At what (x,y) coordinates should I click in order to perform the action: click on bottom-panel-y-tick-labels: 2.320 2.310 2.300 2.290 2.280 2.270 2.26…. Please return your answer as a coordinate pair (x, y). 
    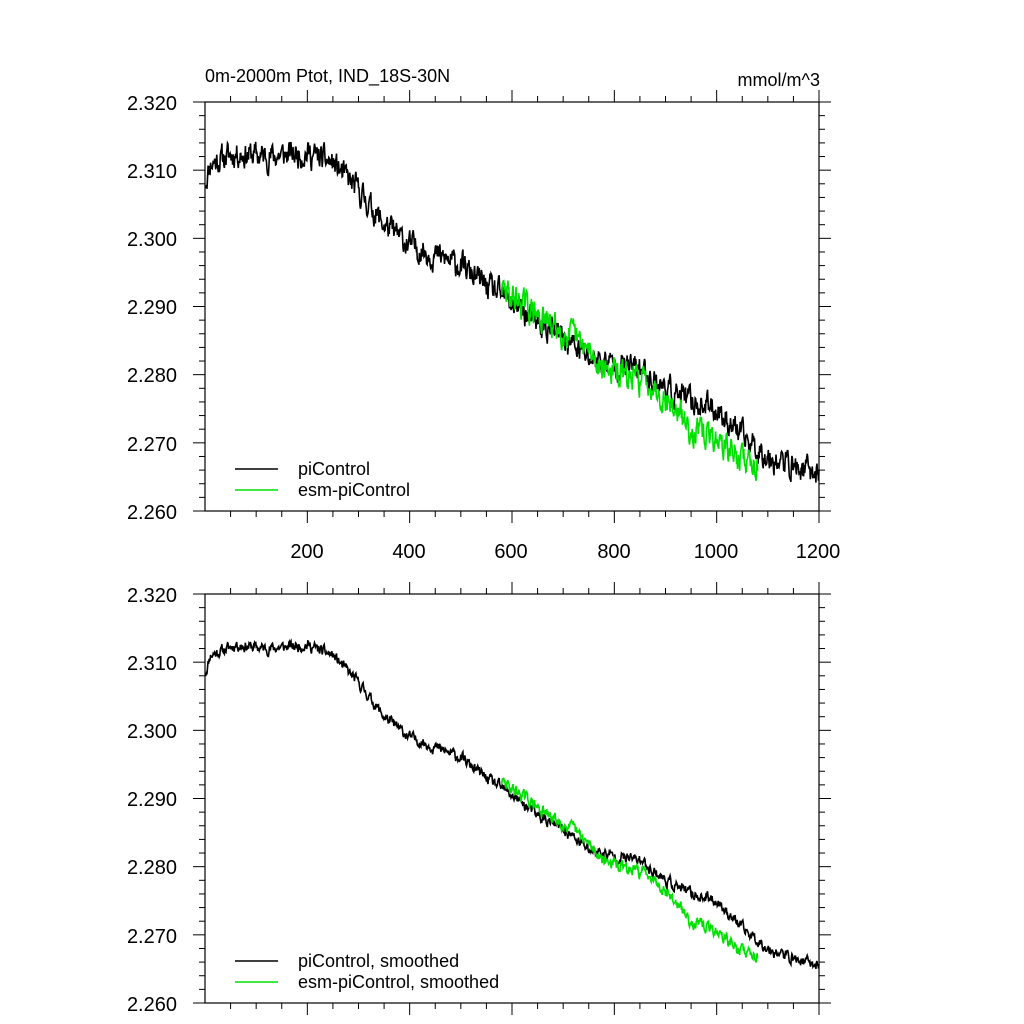
    Looking at the image, I should click on (152, 800).